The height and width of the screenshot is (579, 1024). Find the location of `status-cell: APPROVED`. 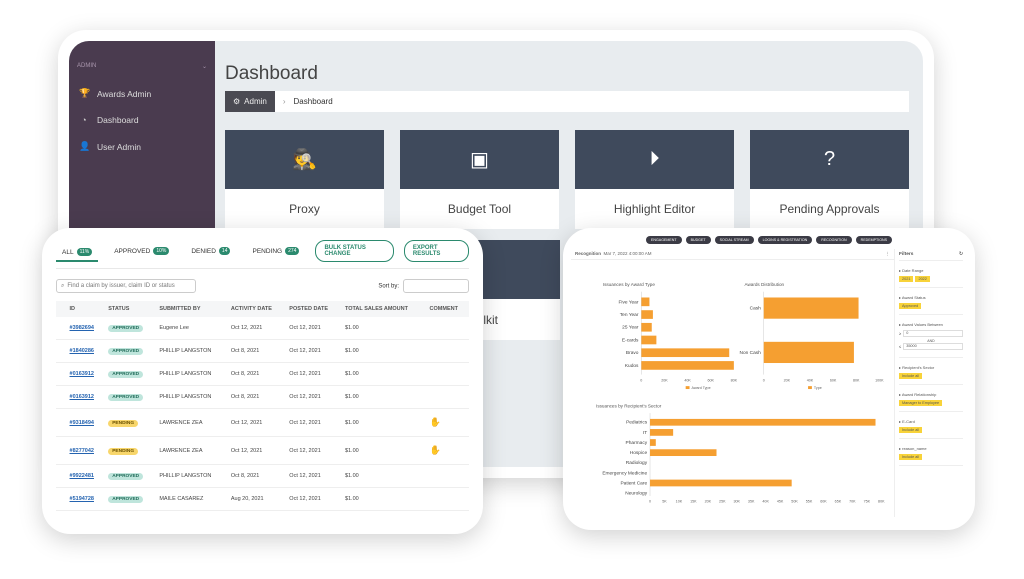

status-cell: APPROVED is located at coordinates (130, 397).